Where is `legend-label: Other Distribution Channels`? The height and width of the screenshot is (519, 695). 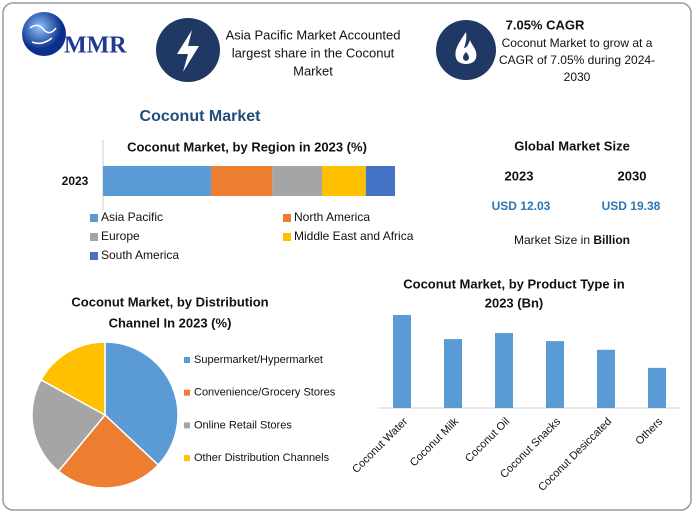
legend-label: Other Distribution Channels is located at coordinates (262, 458).